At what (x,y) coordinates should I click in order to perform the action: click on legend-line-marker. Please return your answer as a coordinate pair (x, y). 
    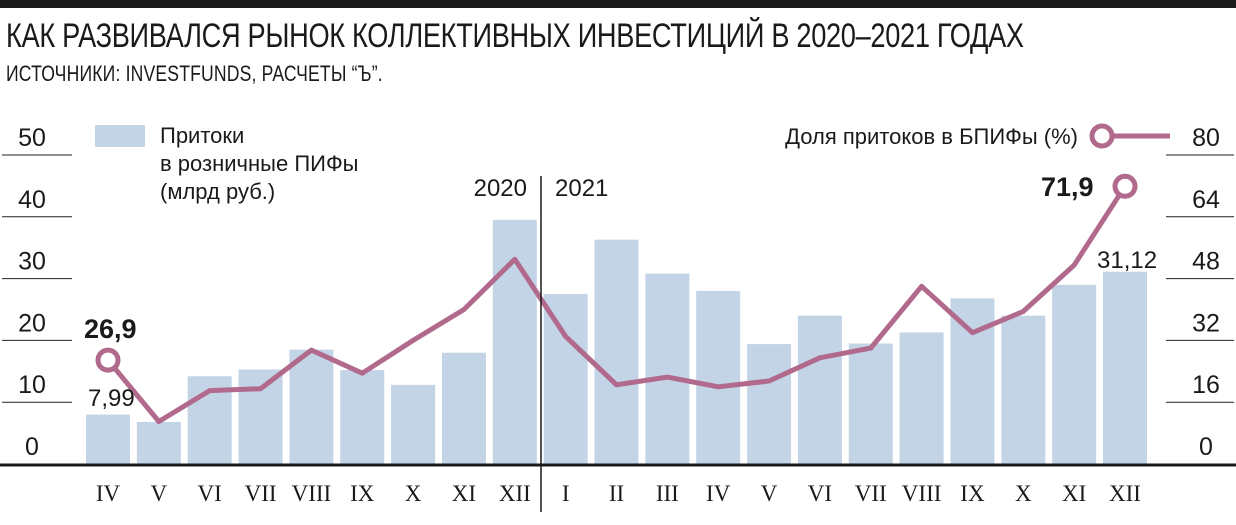
    Looking at the image, I should click on (1102, 136).